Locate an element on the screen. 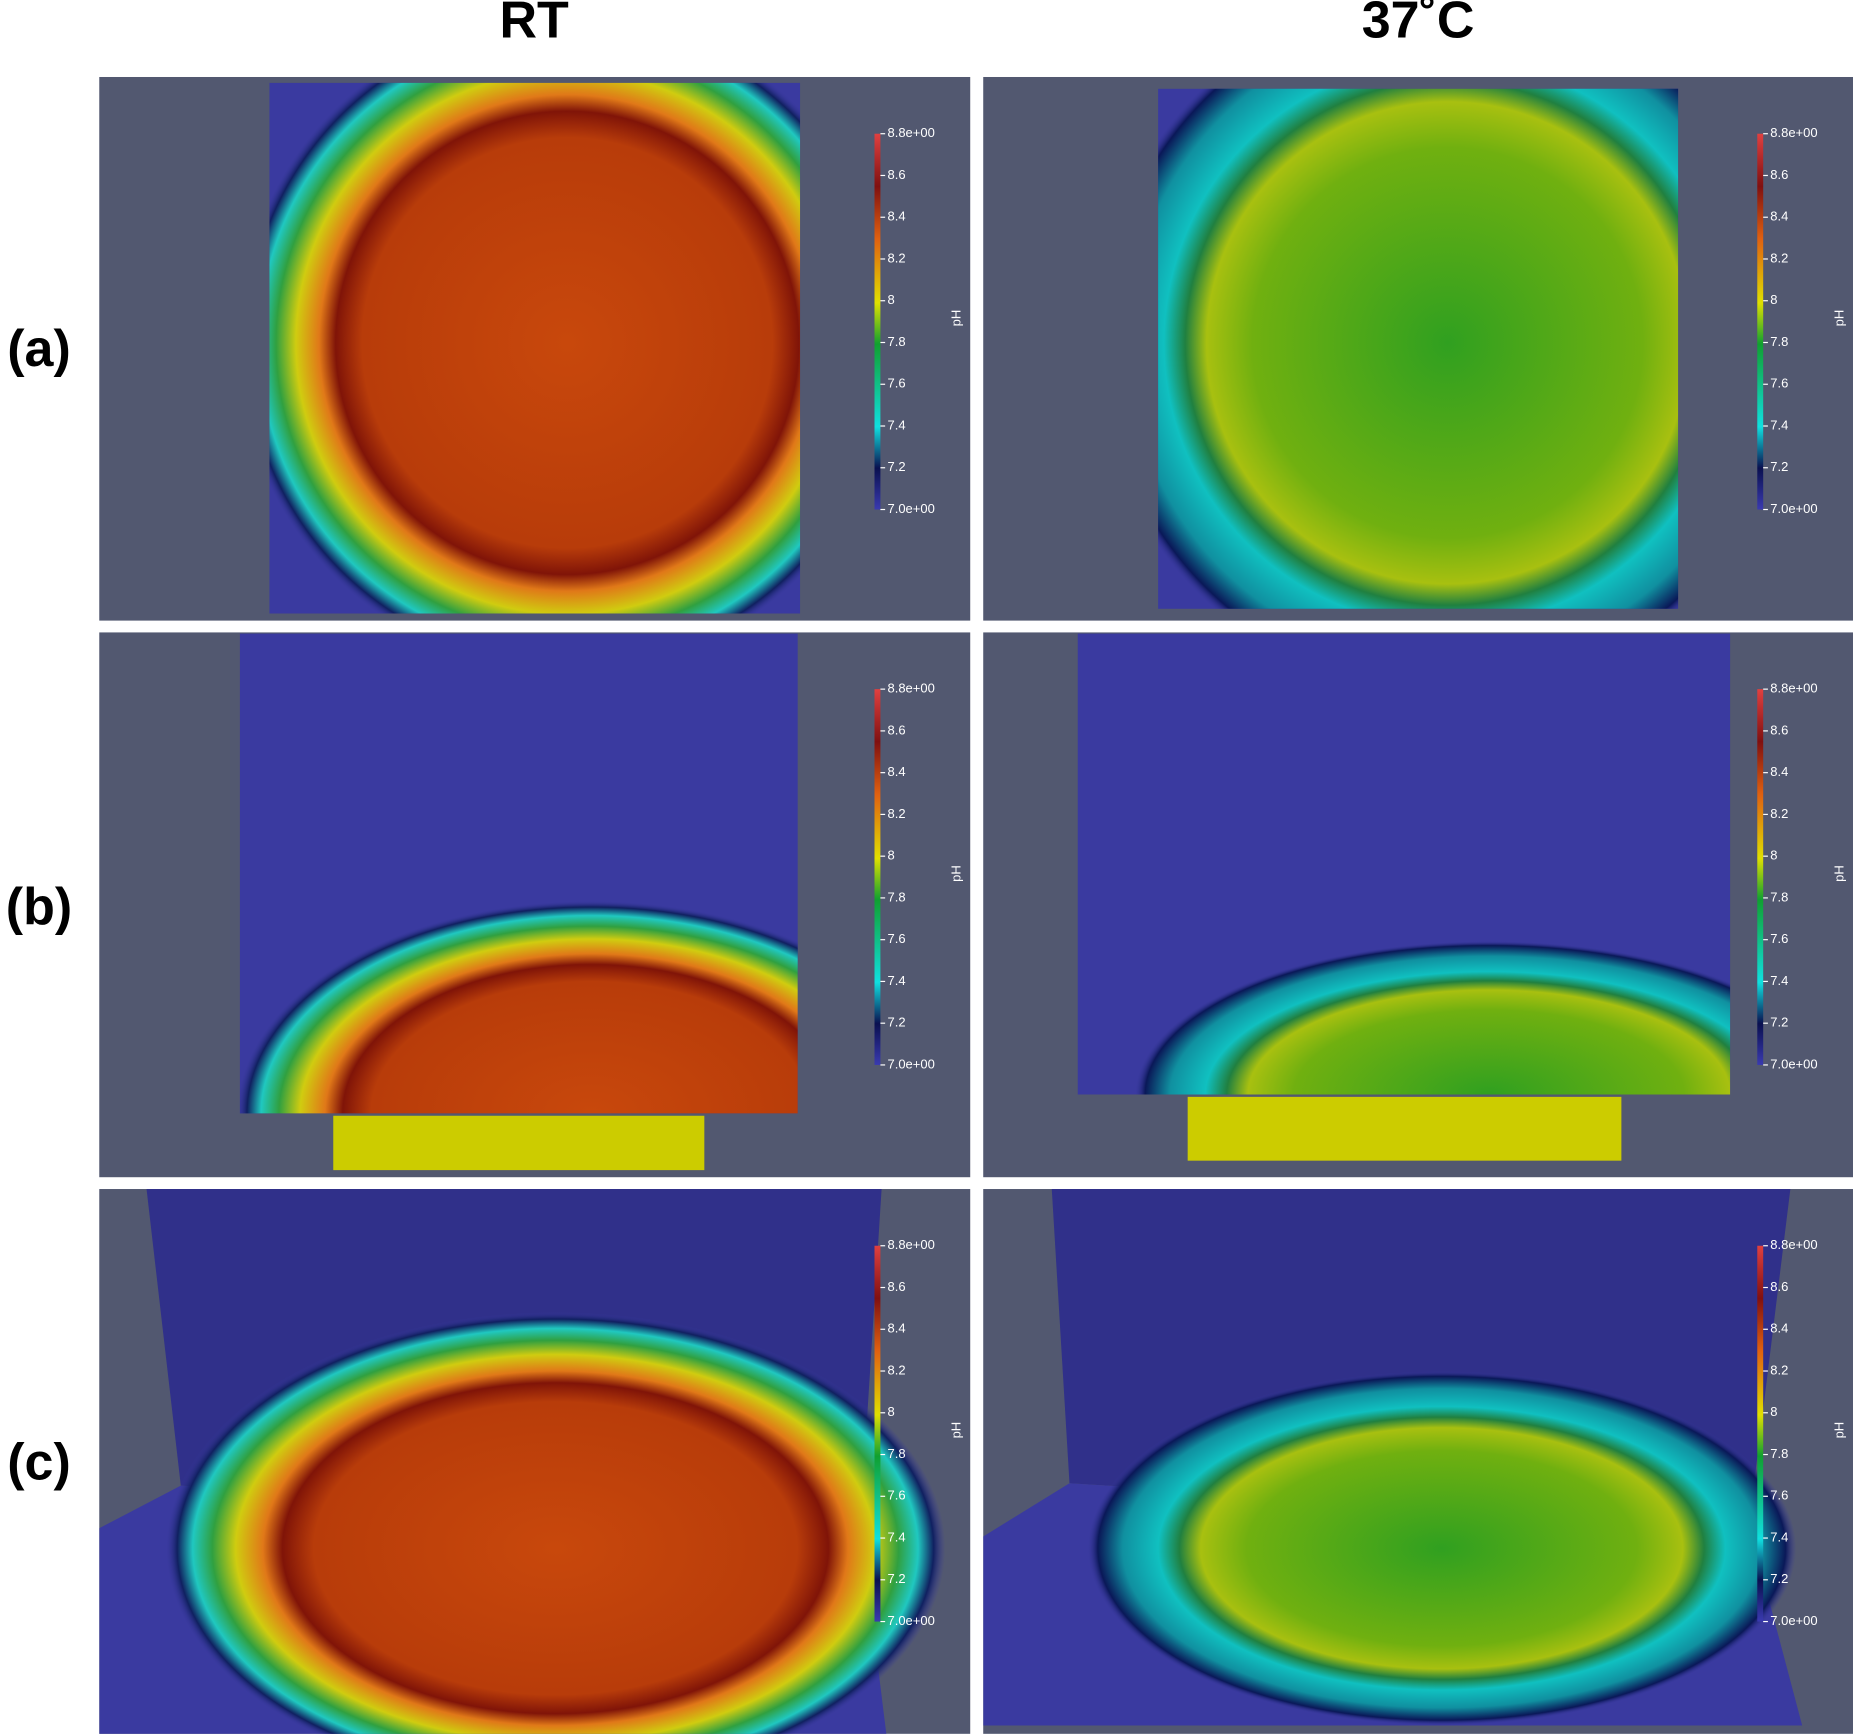  row-label: (a) is located at coordinates (39, 349).